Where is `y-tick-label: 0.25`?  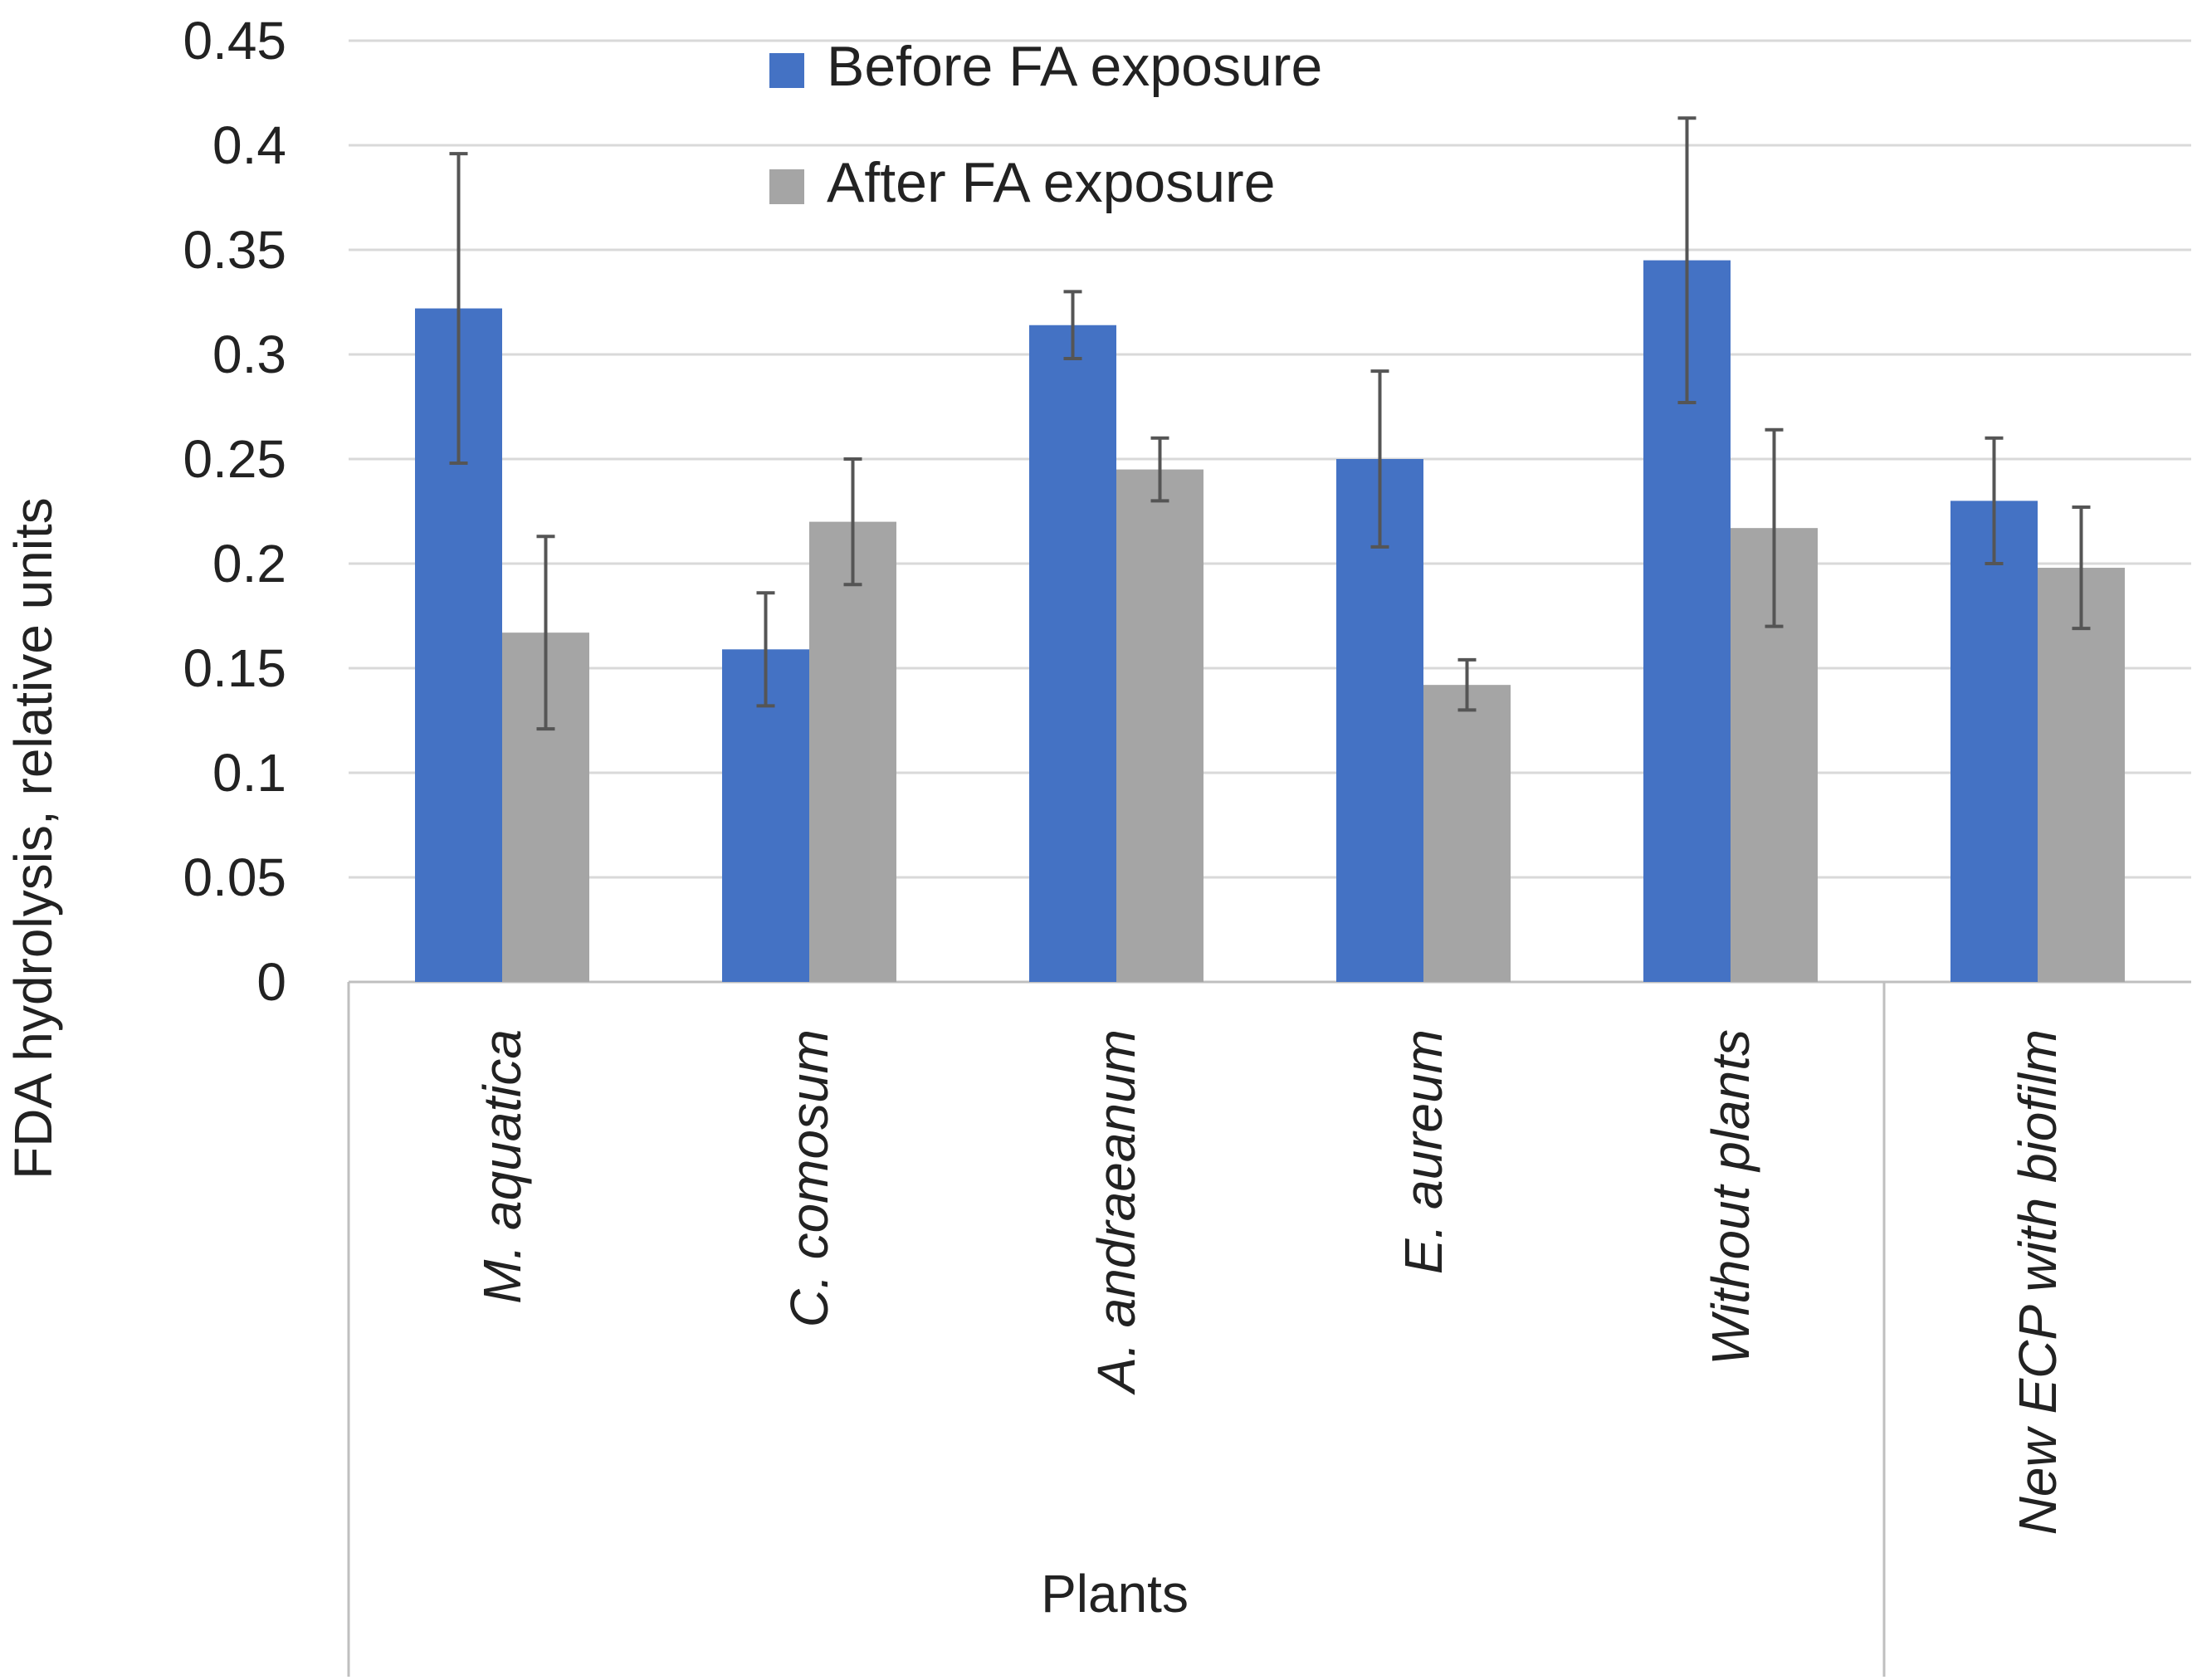 y-tick-label: 0.25 is located at coordinates (234, 459).